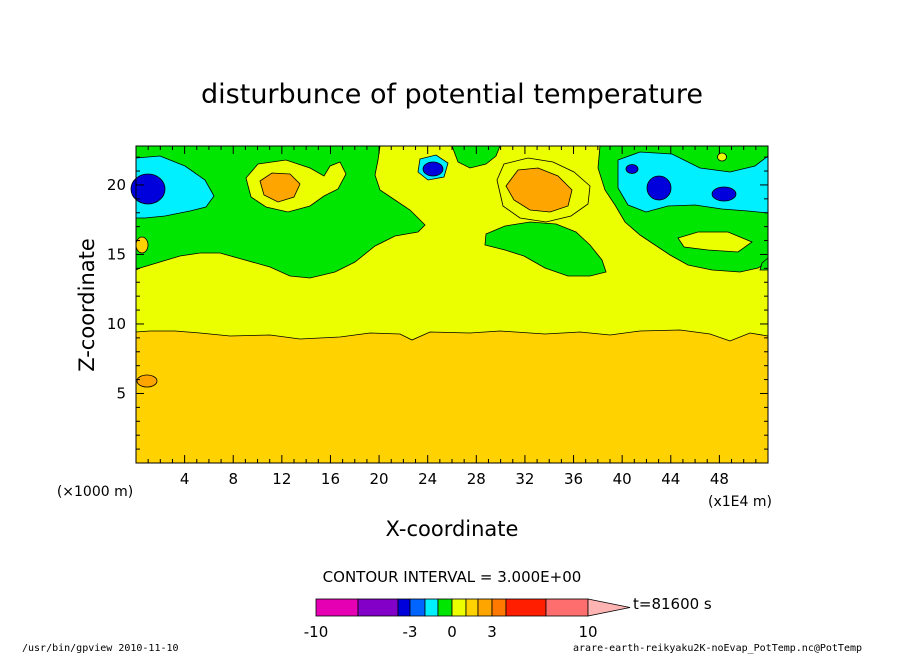 This screenshot has width=904, height=654. Describe the element at coordinates (670, 479) in the screenshot. I see `x-tick-label: 44` at that location.